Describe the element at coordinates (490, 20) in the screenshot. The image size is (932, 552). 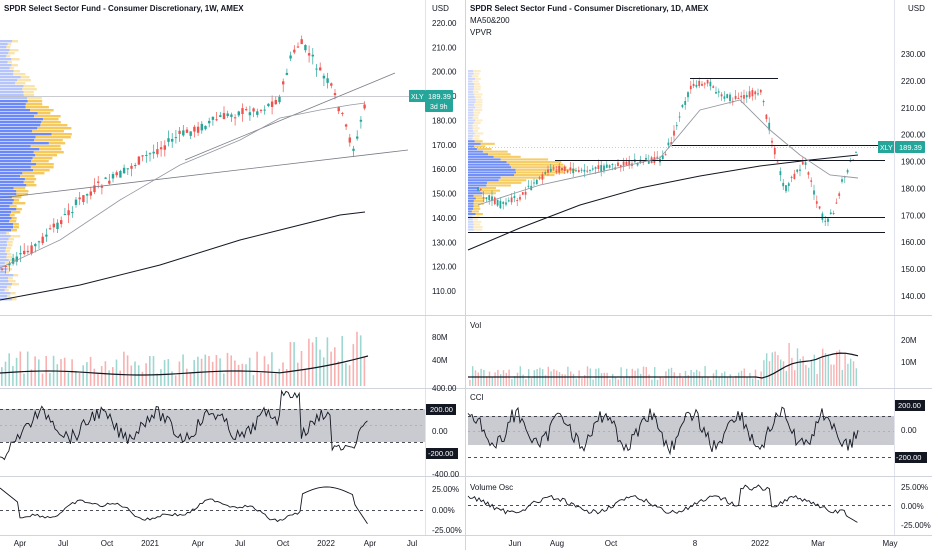
I see `right-indicator-ma: MA50&200` at that location.